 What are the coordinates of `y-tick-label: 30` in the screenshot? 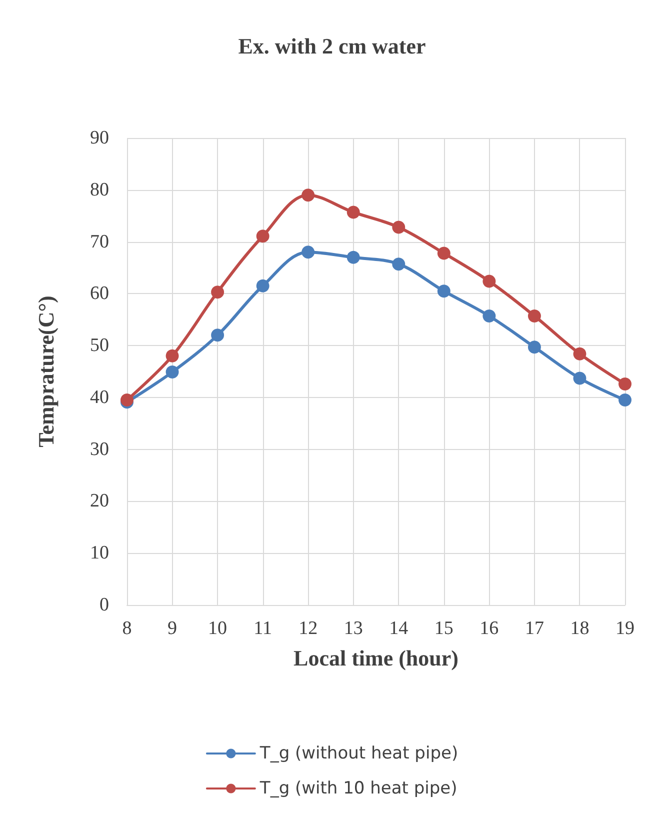 It's located at (99, 449).